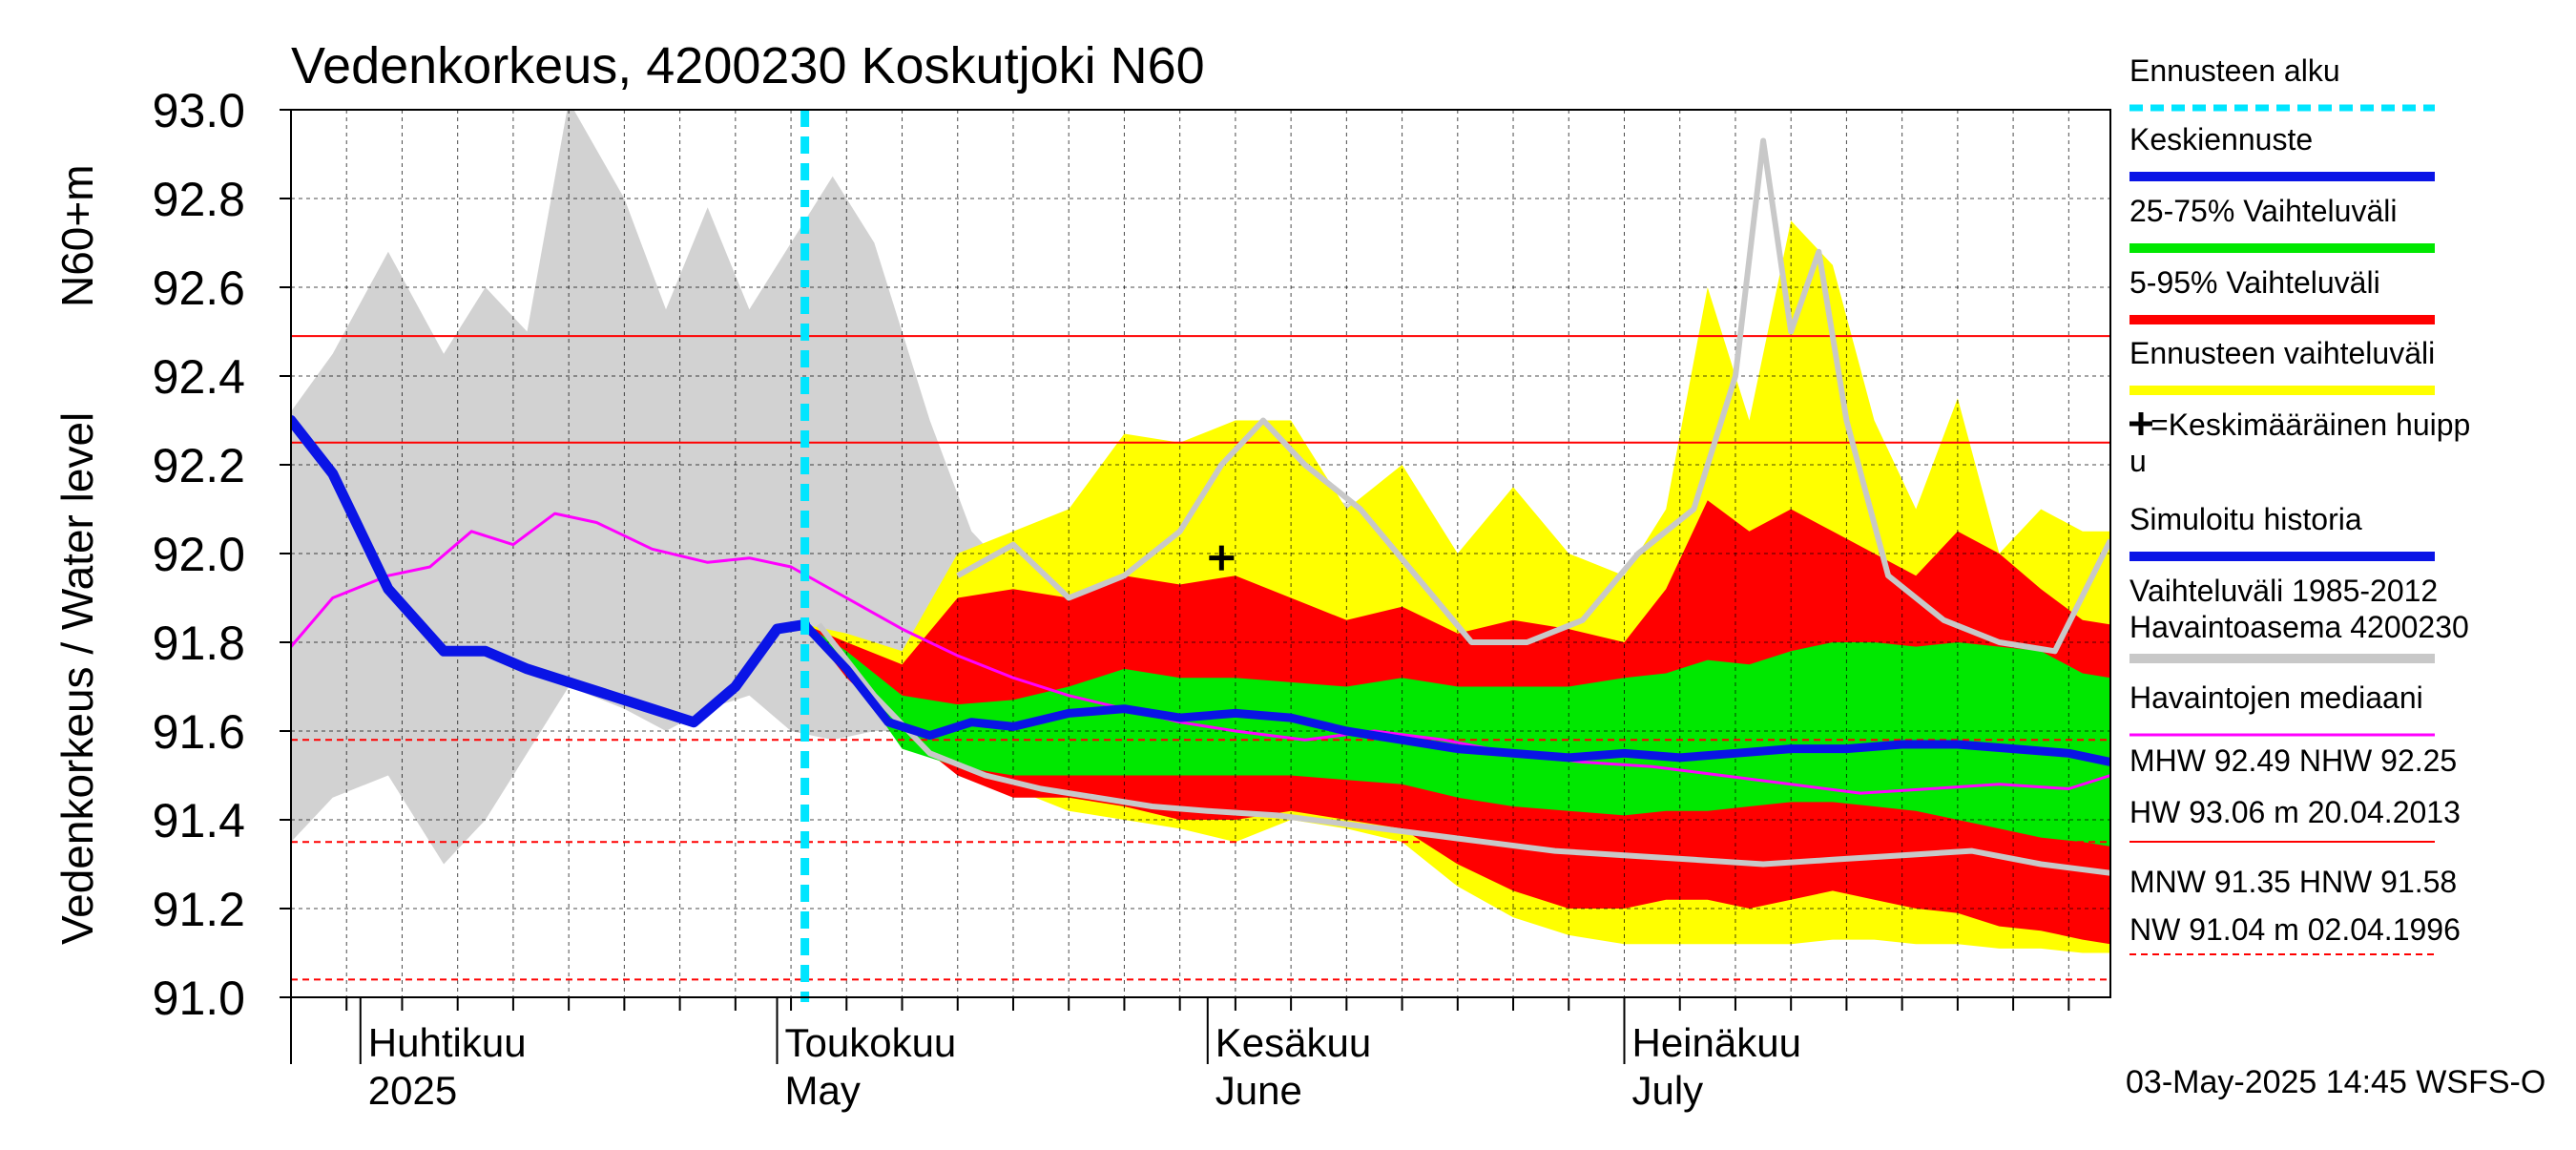 The image size is (2576, 1150). I want to click on y-tick-label: 92.2, so click(199, 465).